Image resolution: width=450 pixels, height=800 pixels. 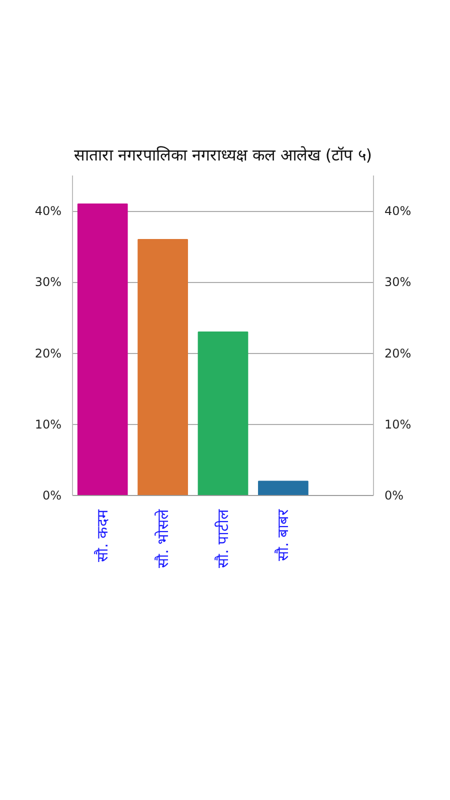 What do you see at coordinates (103, 535) in the screenshot?
I see `x-tick-label: सौ. कदम` at bounding box center [103, 535].